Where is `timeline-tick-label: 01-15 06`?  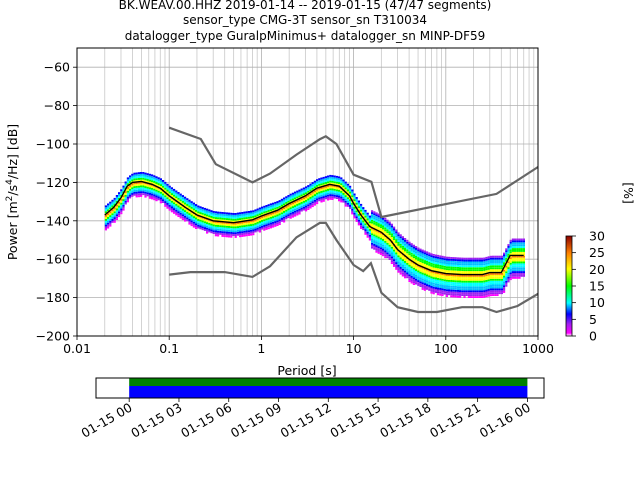 timeline-tick-label: 01-15 06 is located at coordinates (206, 420).